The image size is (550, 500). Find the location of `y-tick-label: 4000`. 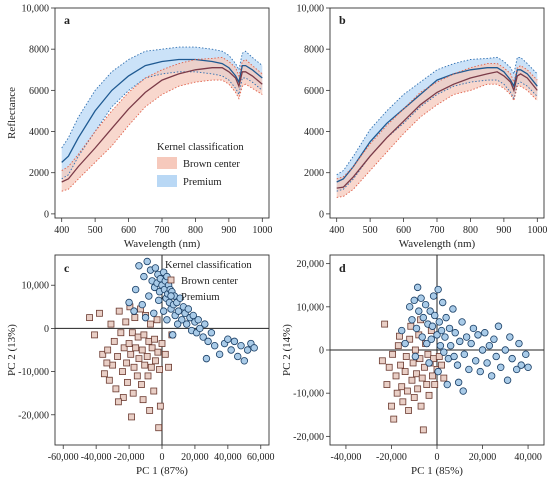

y-tick-label: 4000 is located at coordinates (39, 132).